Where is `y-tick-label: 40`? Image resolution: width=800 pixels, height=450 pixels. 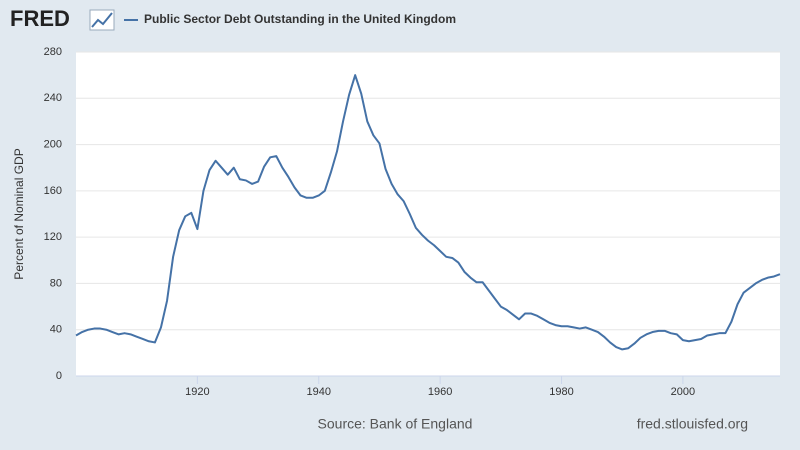 y-tick-label: 40 is located at coordinates (56, 330).